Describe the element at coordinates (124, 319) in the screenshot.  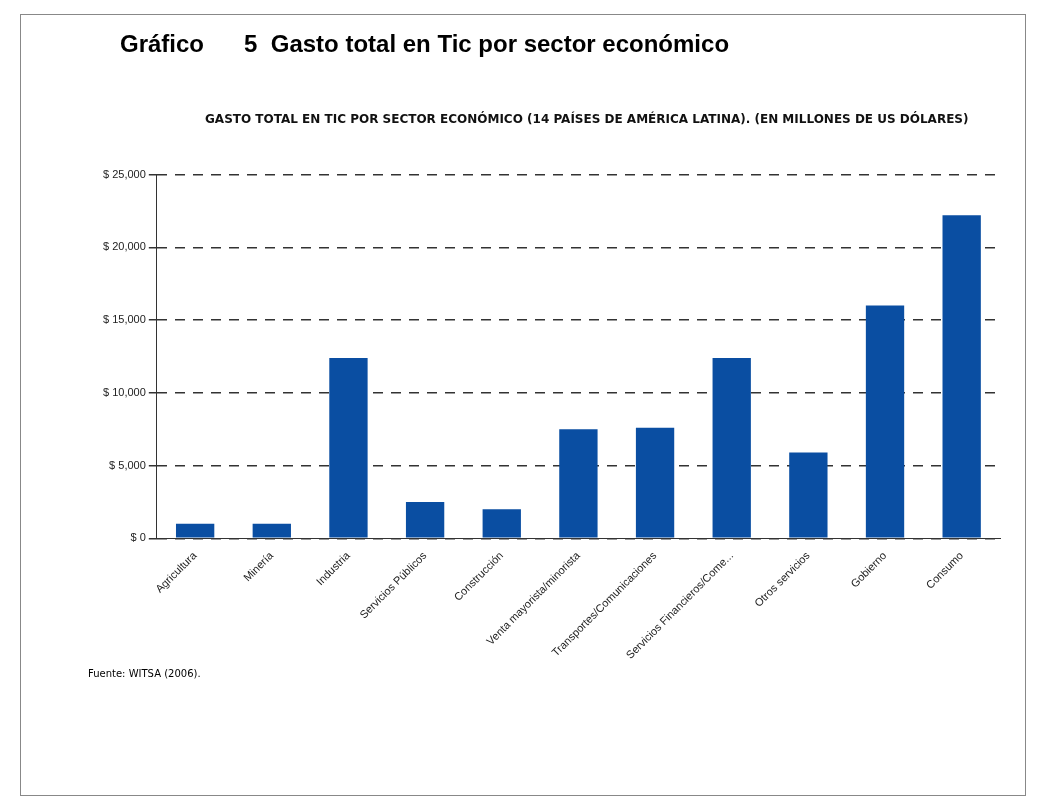
I see `y-tick-label: $ 15,000` at that location.